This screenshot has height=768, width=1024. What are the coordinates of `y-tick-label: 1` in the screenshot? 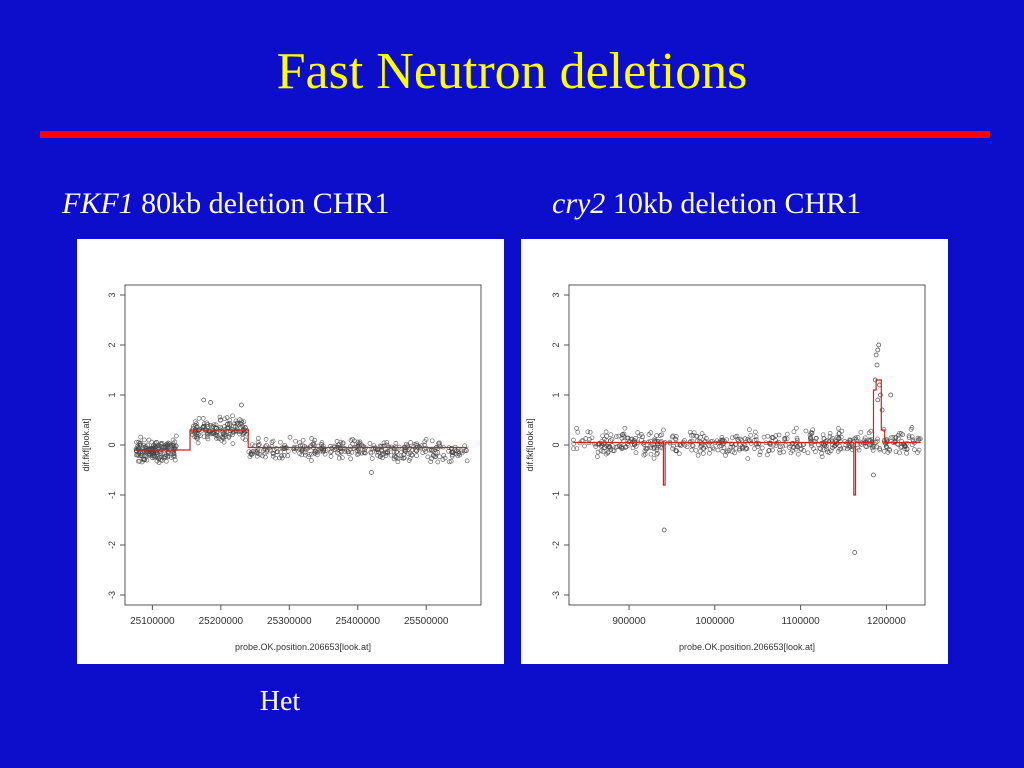 It's located at (556, 394).